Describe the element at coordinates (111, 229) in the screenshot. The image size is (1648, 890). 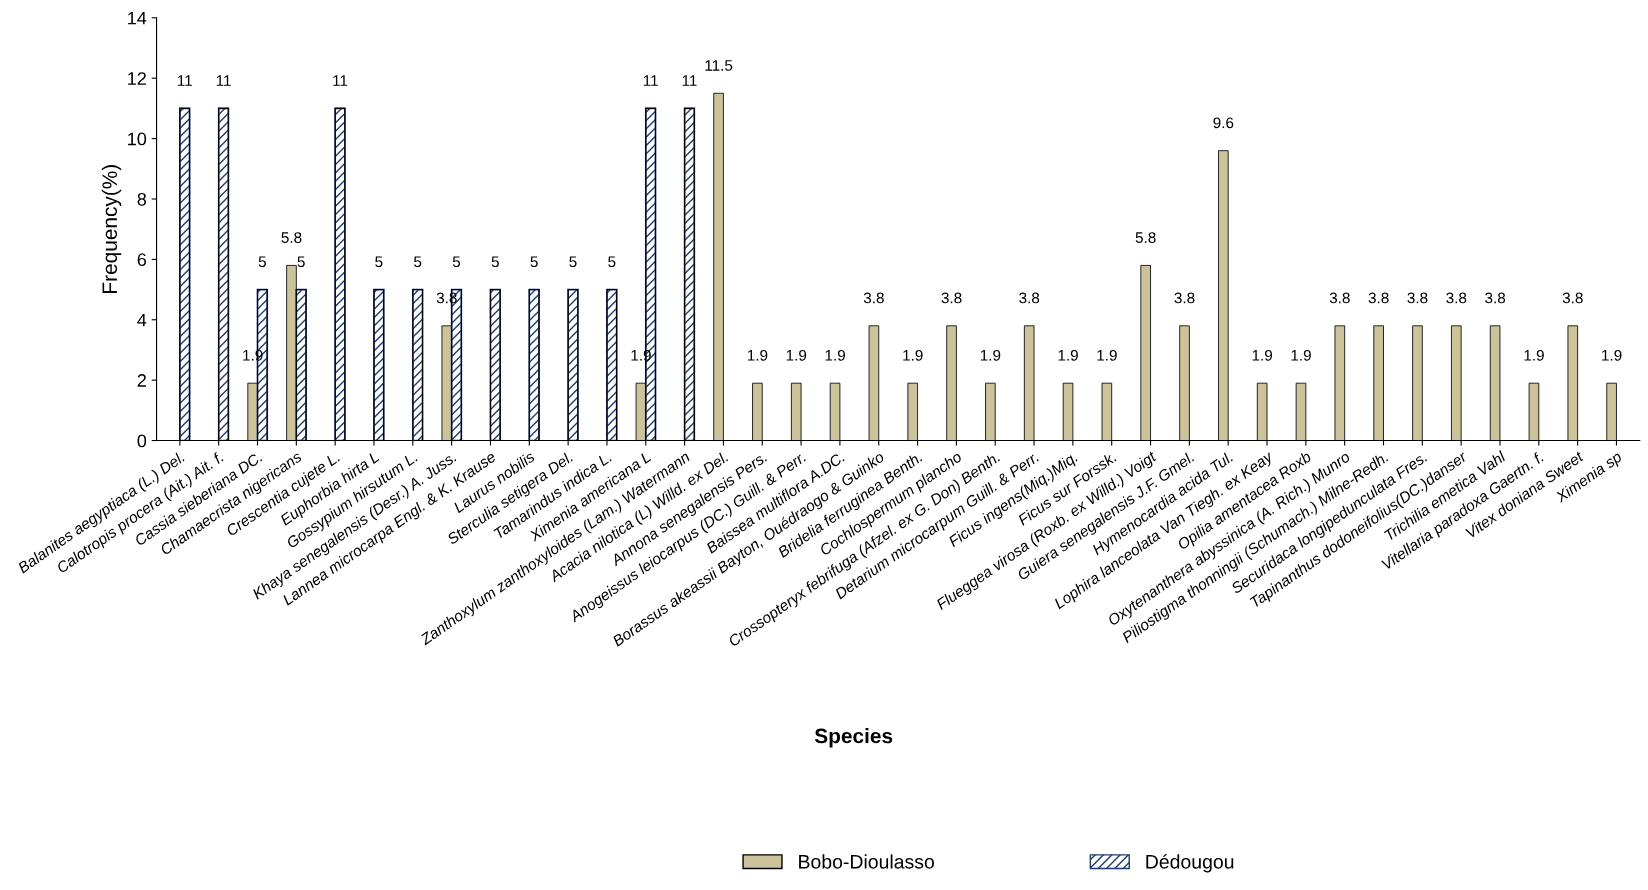
I see `y-axis-title: Frequency(%)` at that location.